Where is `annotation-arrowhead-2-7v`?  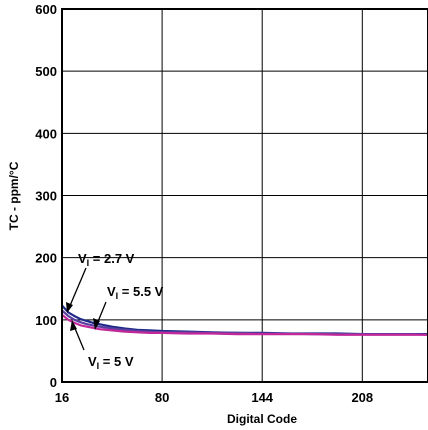
annotation-arrowhead-2-7v is located at coordinates (69, 307).